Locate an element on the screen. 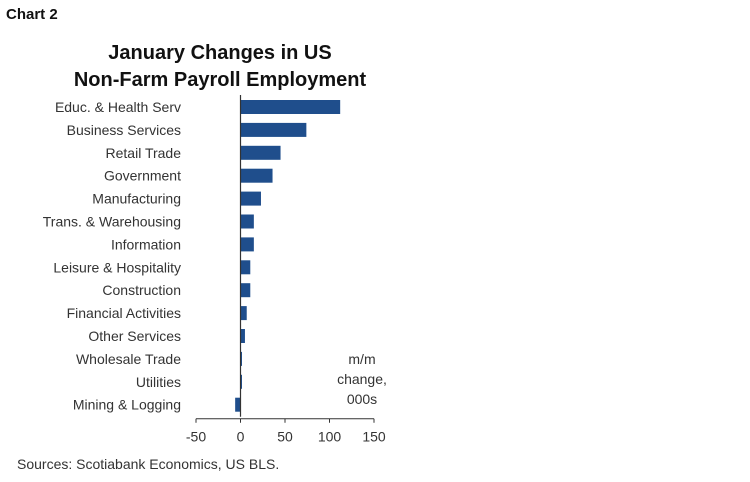  category-label-12: Utilities is located at coordinates (158, 382).